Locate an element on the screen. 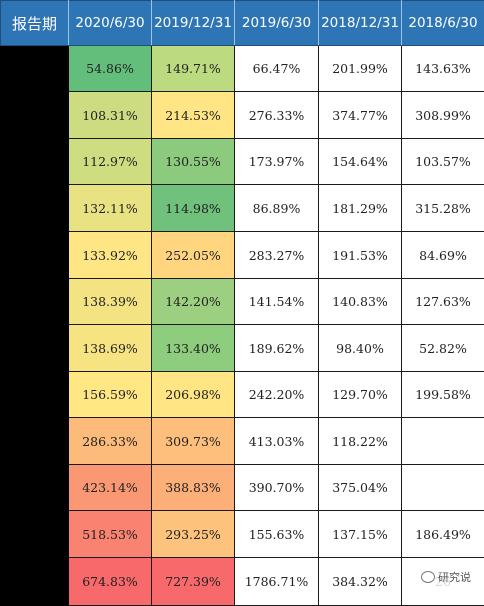 Image resolution: width=484 pixels, height=606 pixels. table-row: 133.92%252.05%283.27%191.53%84.69% is located at coordinates (242, 255).